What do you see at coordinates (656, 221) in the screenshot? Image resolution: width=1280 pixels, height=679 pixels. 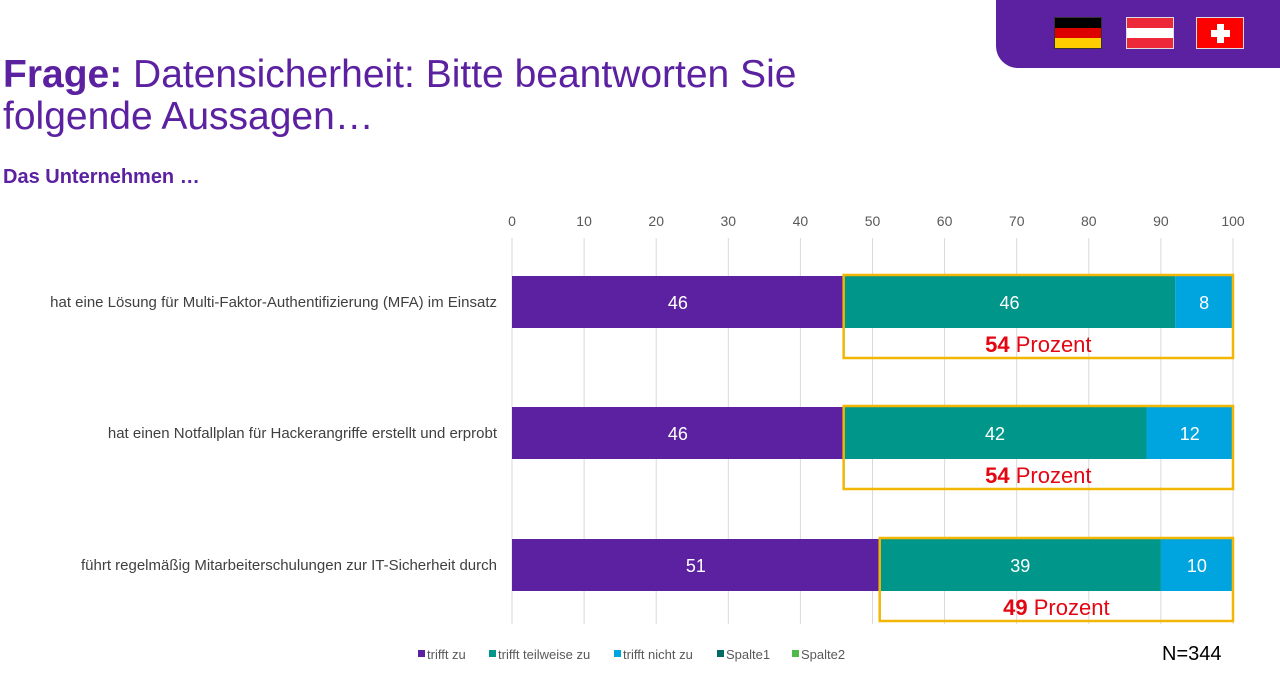 I see `x-tick-label: 20` at bounding box center [656, 221].